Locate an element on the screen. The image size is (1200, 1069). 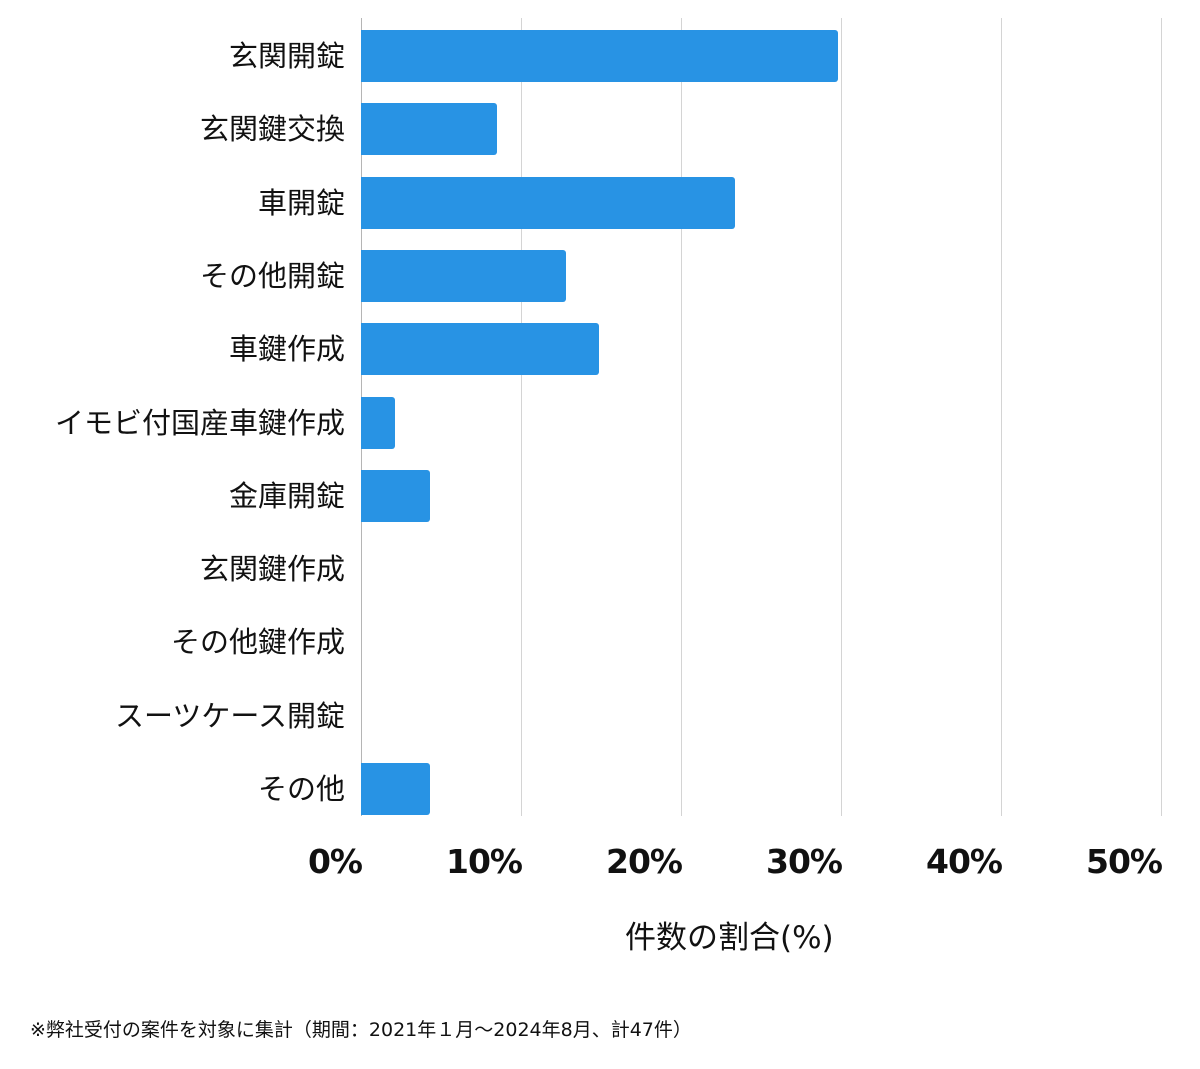
x-tick-label: 0% is located at coordinates (335, 861).